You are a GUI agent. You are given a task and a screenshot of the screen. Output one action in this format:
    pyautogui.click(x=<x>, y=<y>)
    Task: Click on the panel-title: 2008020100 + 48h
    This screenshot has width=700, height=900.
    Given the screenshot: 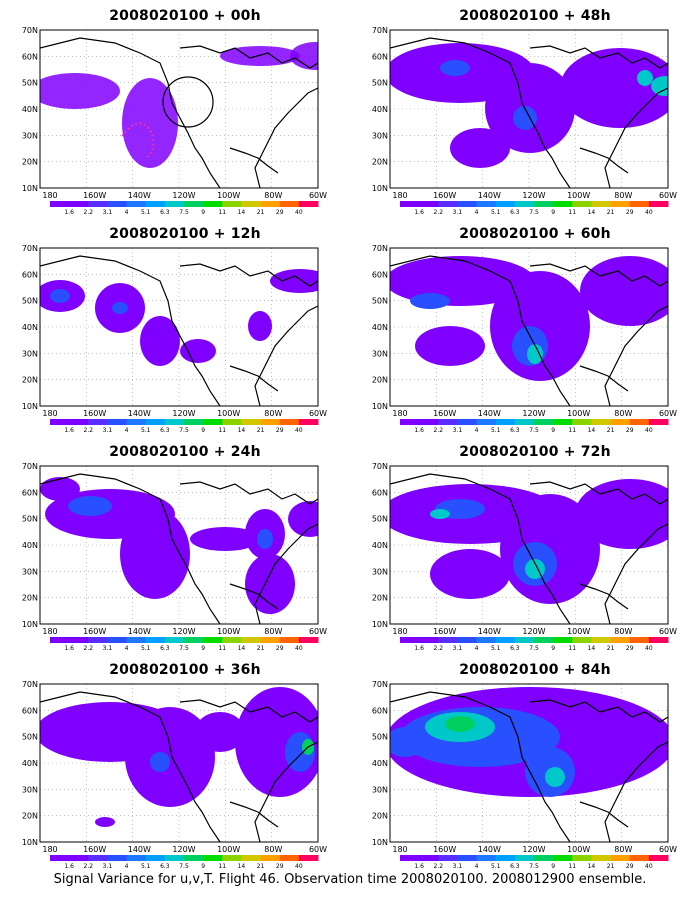 What is the action you would take?
    pyautogui.click(x=535, y=16)
    